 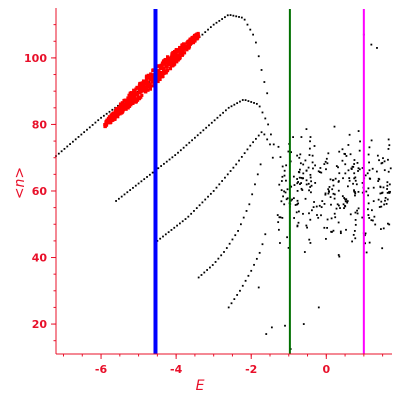 What do you see at coordinates (40, 324) in the screenshot?
I see `y-tick-label: 20` at bounding box center [40, 324].